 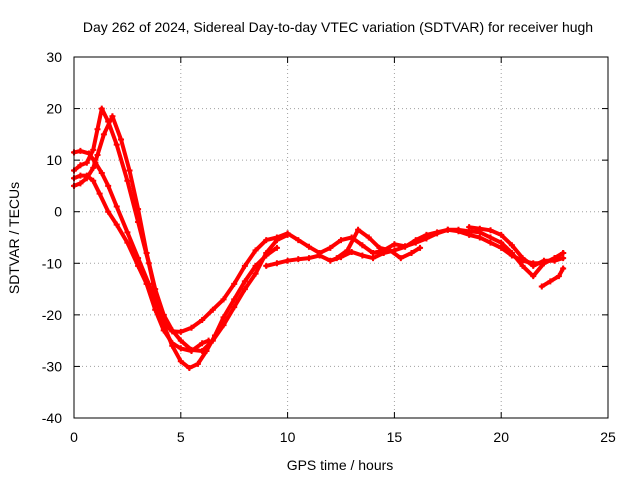 What do you see at coordinates (58, 212) in the screenshot?
I see `y-tick-label: 0` at bounding box center [58, 212].